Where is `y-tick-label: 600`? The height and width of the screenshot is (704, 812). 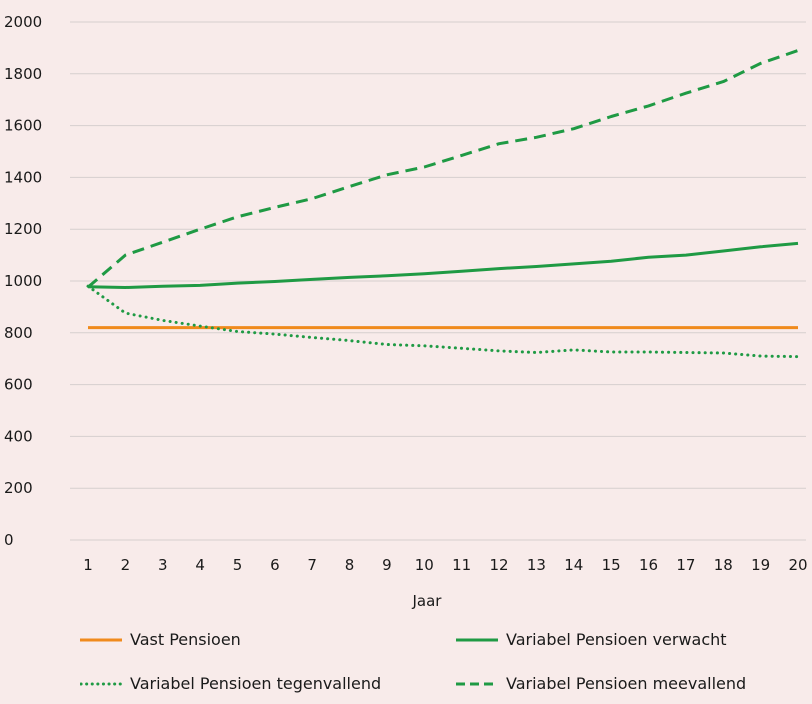
y-tick-label: 600 is located at coordinates (18, 385).